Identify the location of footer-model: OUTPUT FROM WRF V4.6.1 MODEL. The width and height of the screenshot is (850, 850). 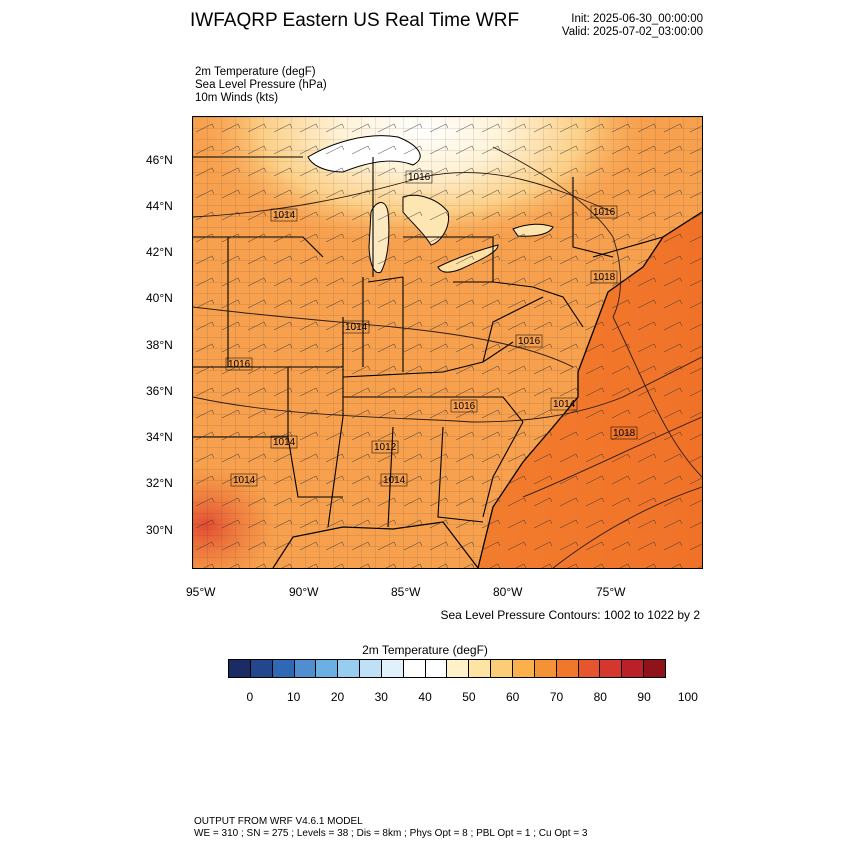
(278, 821).